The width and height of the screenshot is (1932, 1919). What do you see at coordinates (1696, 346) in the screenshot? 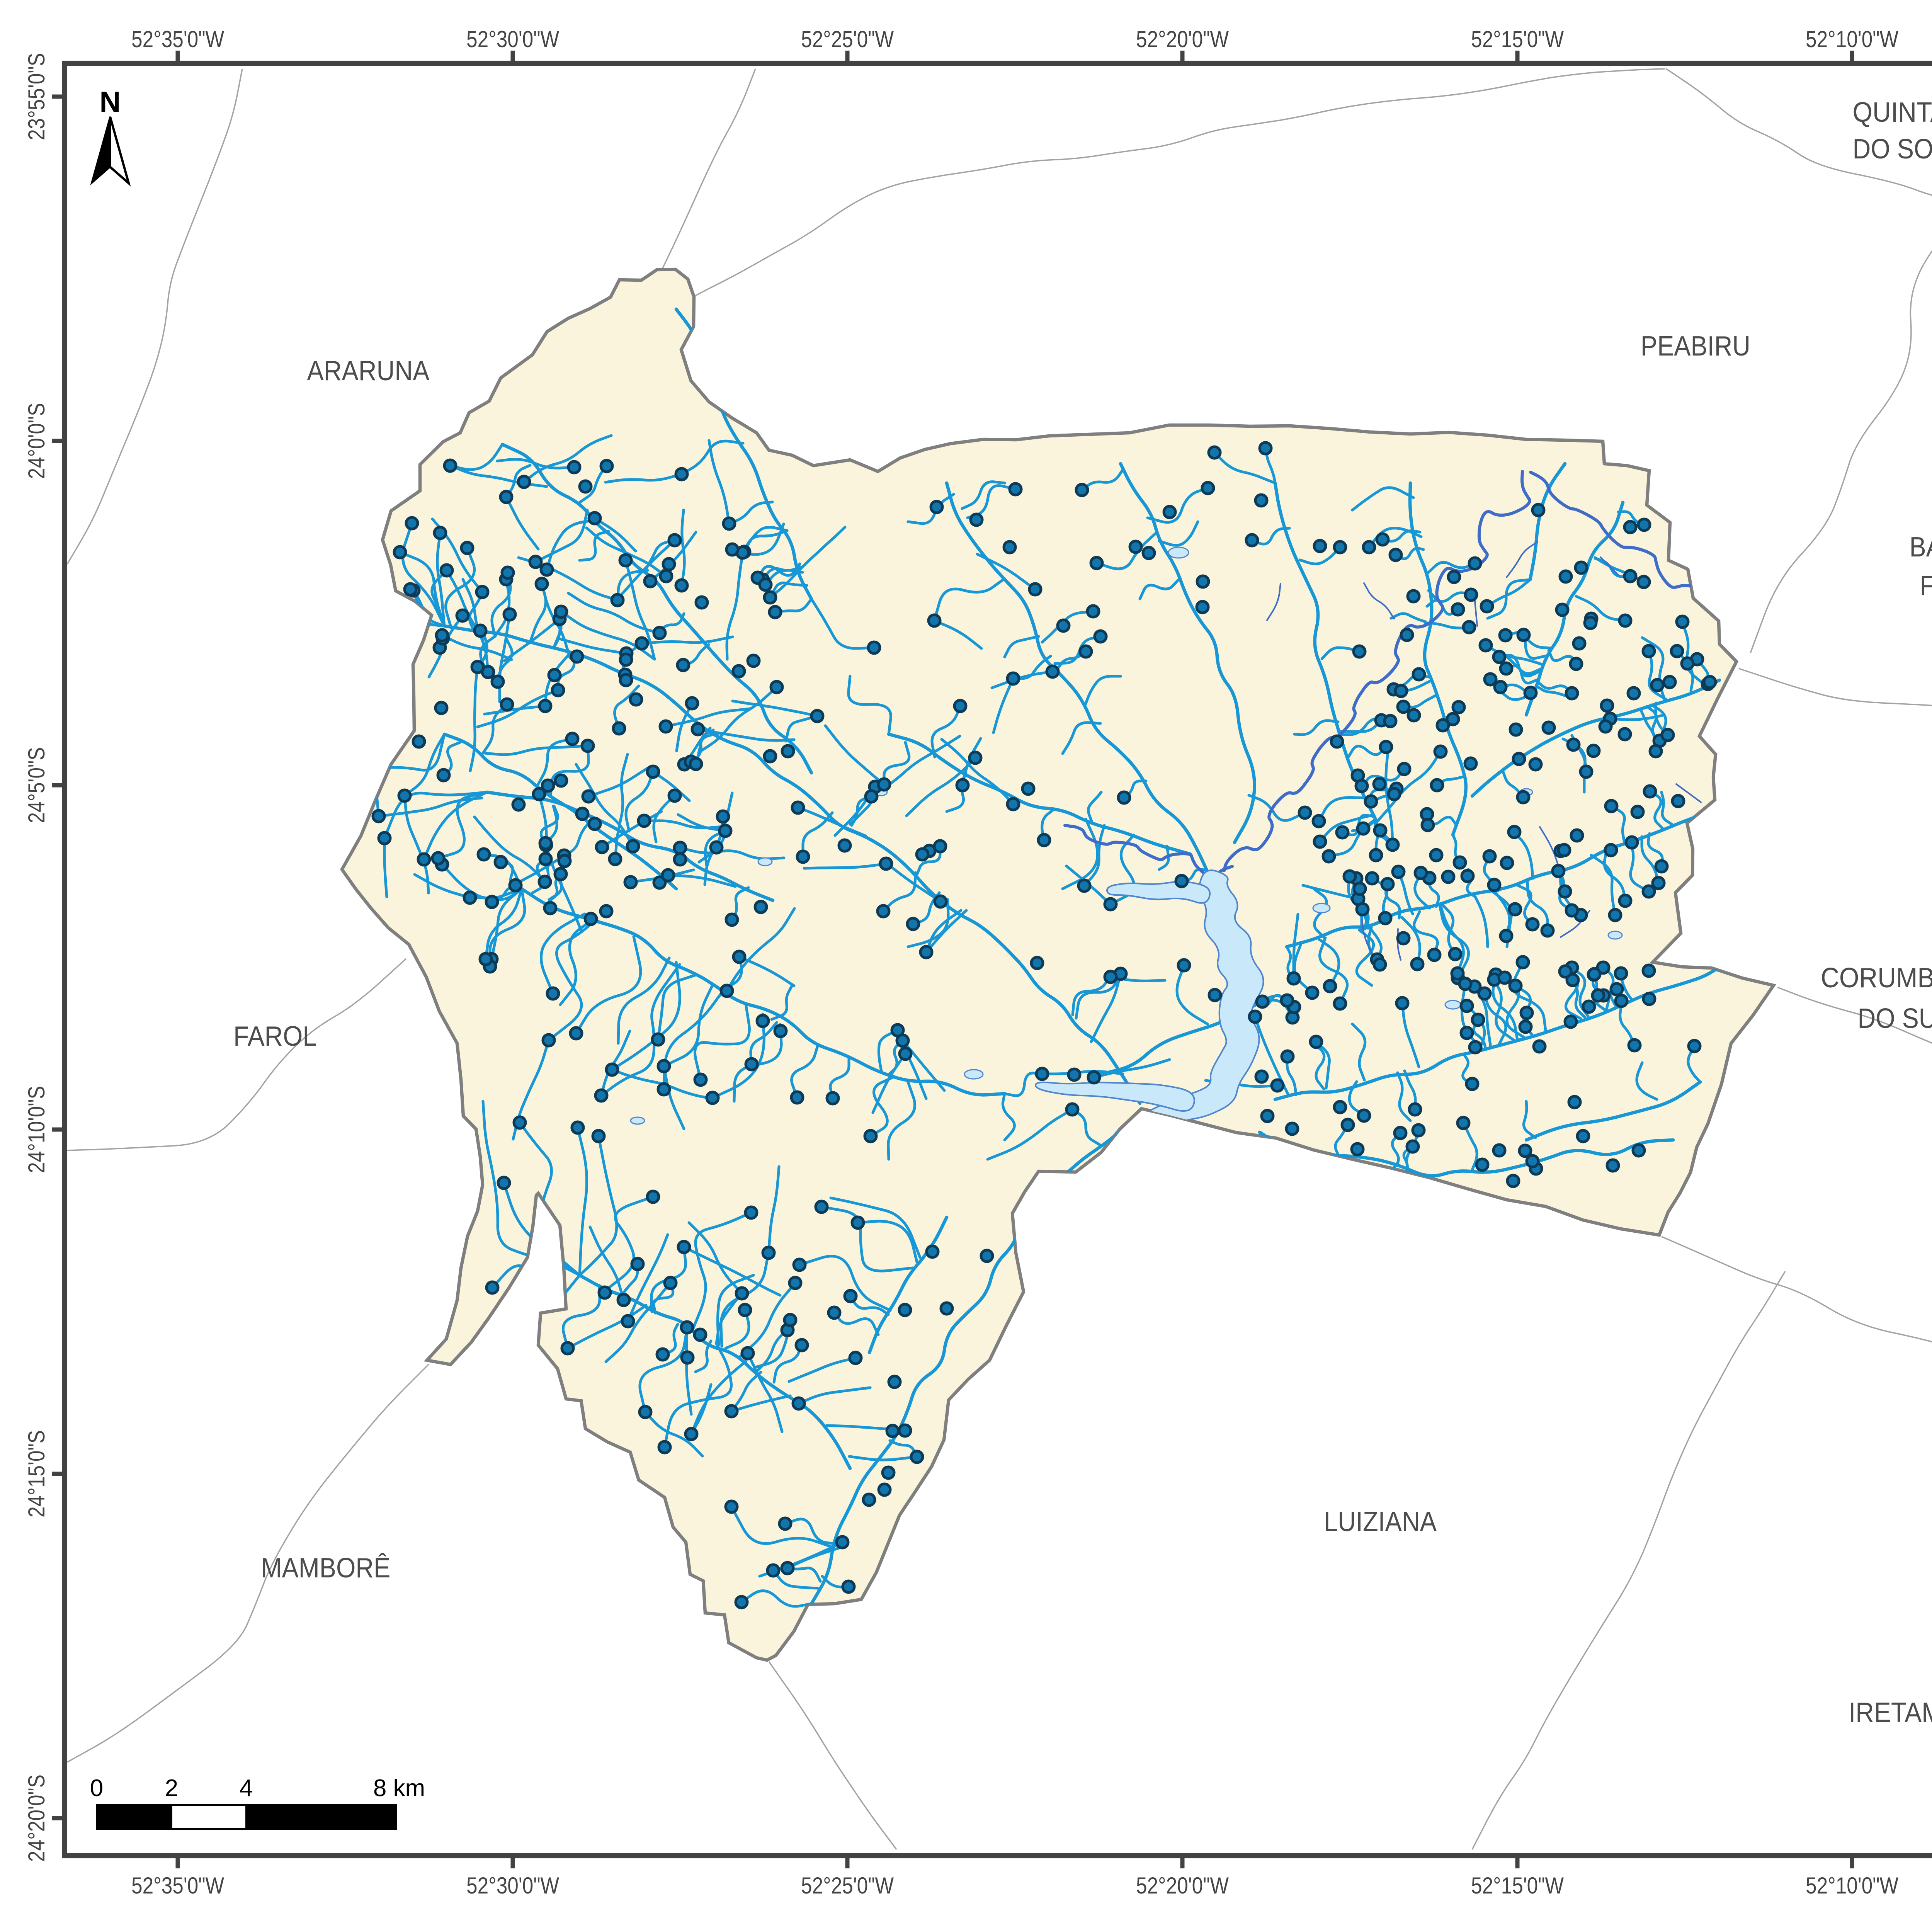
I see `svg-text: PEABIRU` at bounding box center [1696, 346].